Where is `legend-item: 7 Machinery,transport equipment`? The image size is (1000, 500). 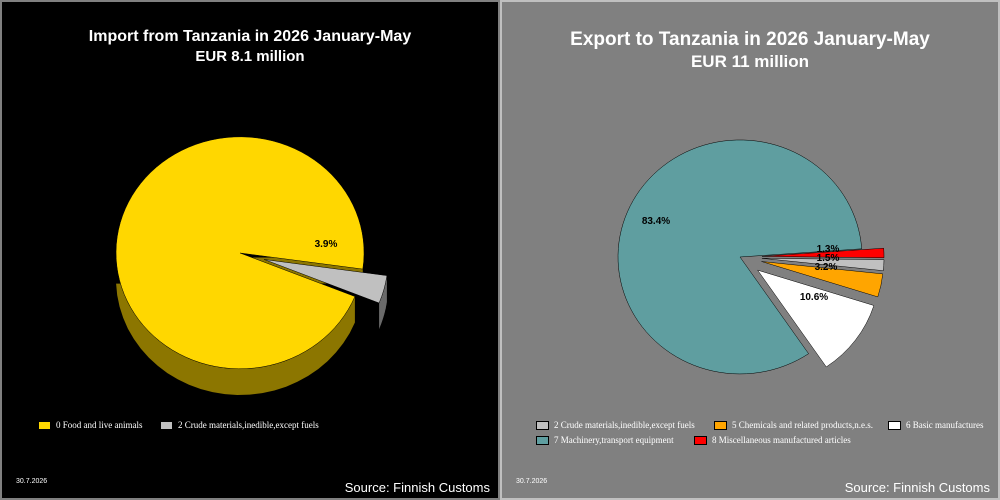 legend-item: 7 Machinery,transport equipment is located at coordinates (605, 440).